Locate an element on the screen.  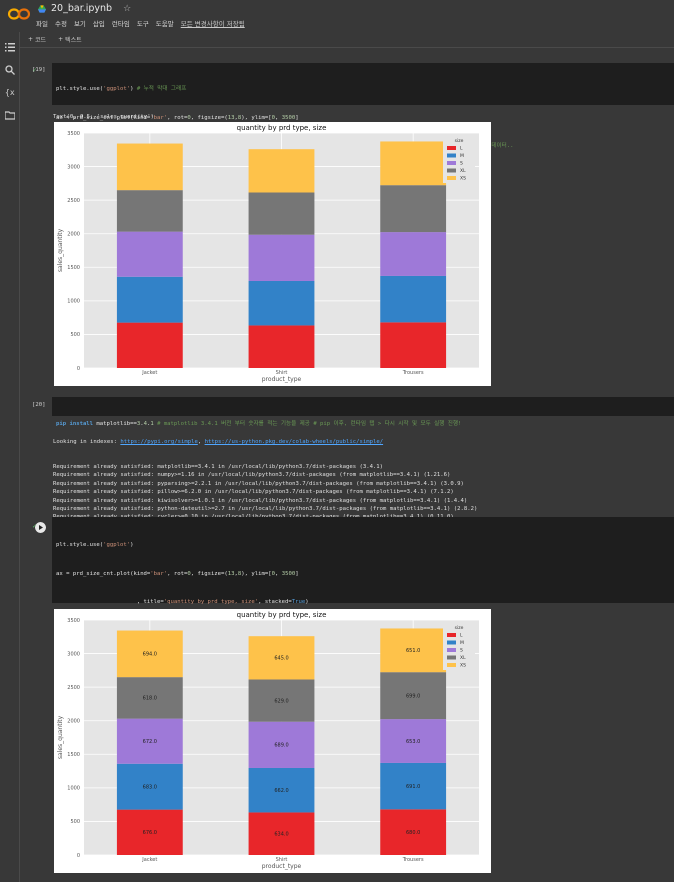
bar-data-label: 689.0 is located at coordinates (281, 746).